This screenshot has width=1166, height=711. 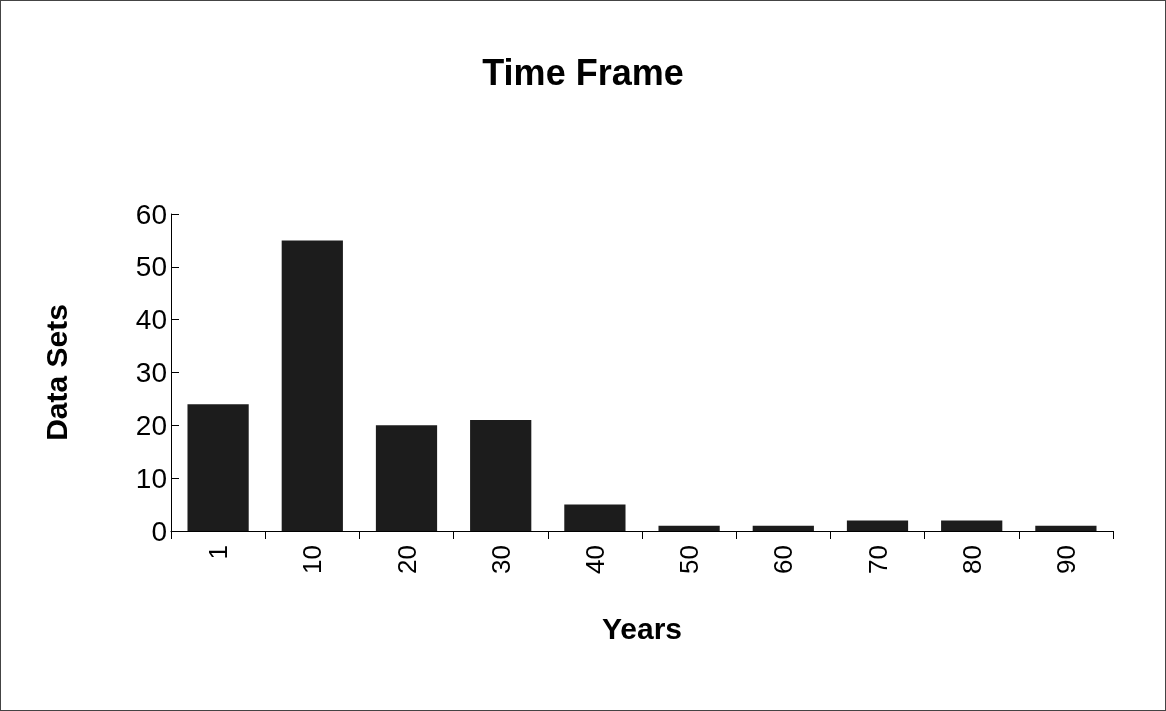 What do you see at coordinates (689, 559) in the screenshot?
I see `x-tick-label: 50` at bounding box center [689, 559].